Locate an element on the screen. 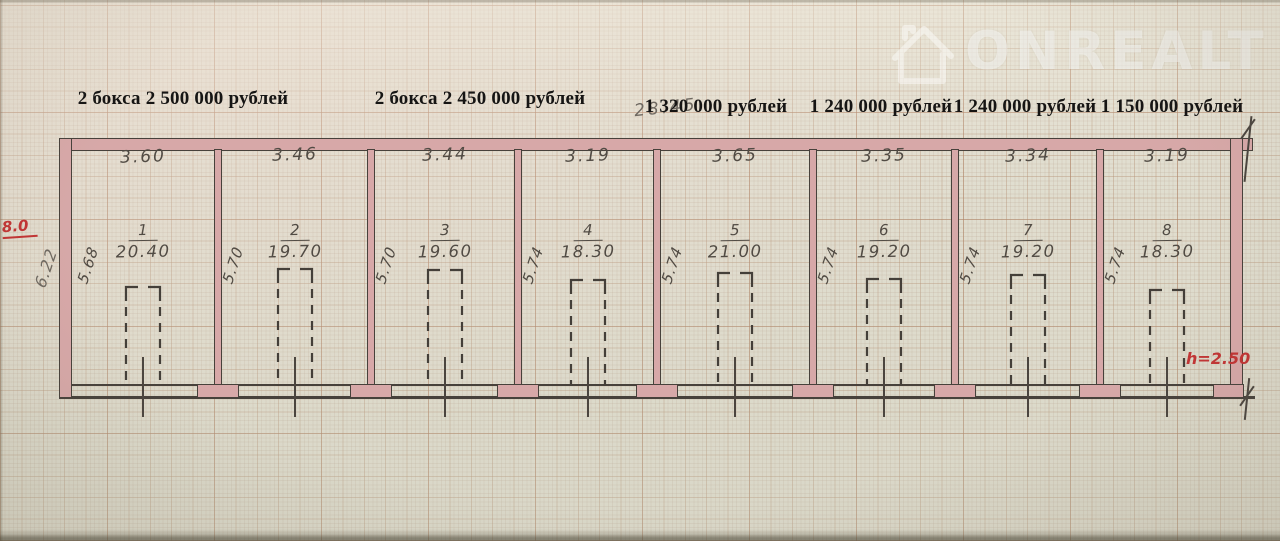 The height and width of the screenshot is (541, 1280). box-8-number: 8 is located at coordinates (1166, 231).